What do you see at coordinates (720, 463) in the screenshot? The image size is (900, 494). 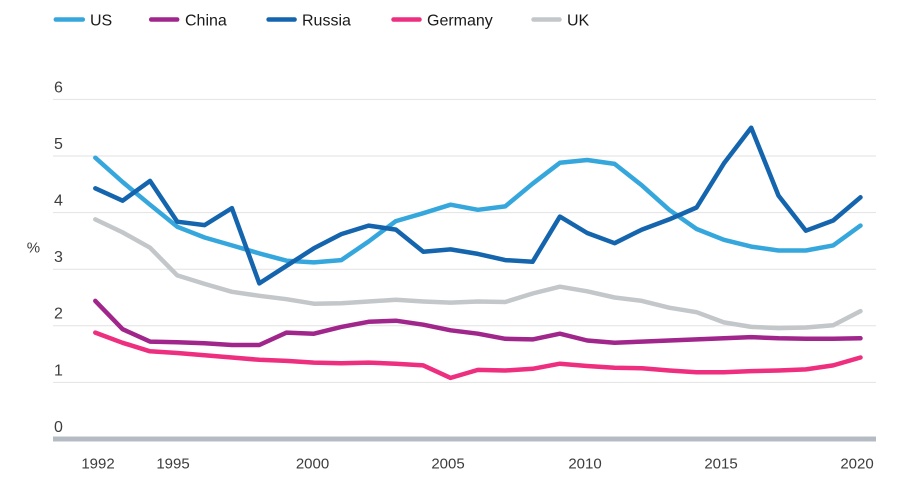 I see `svg-text: 2015` at bounding box center [720, 463].